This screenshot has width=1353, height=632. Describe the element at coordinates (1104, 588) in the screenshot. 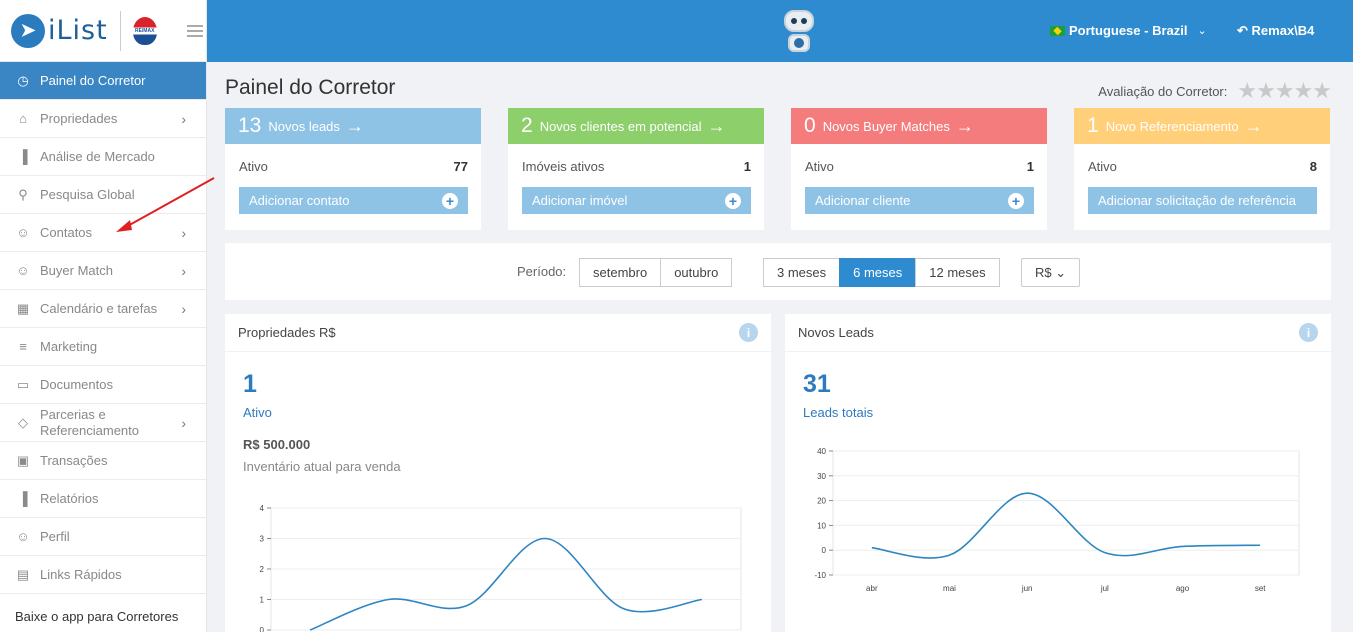

I see `x-tick-label: jul` at that location.